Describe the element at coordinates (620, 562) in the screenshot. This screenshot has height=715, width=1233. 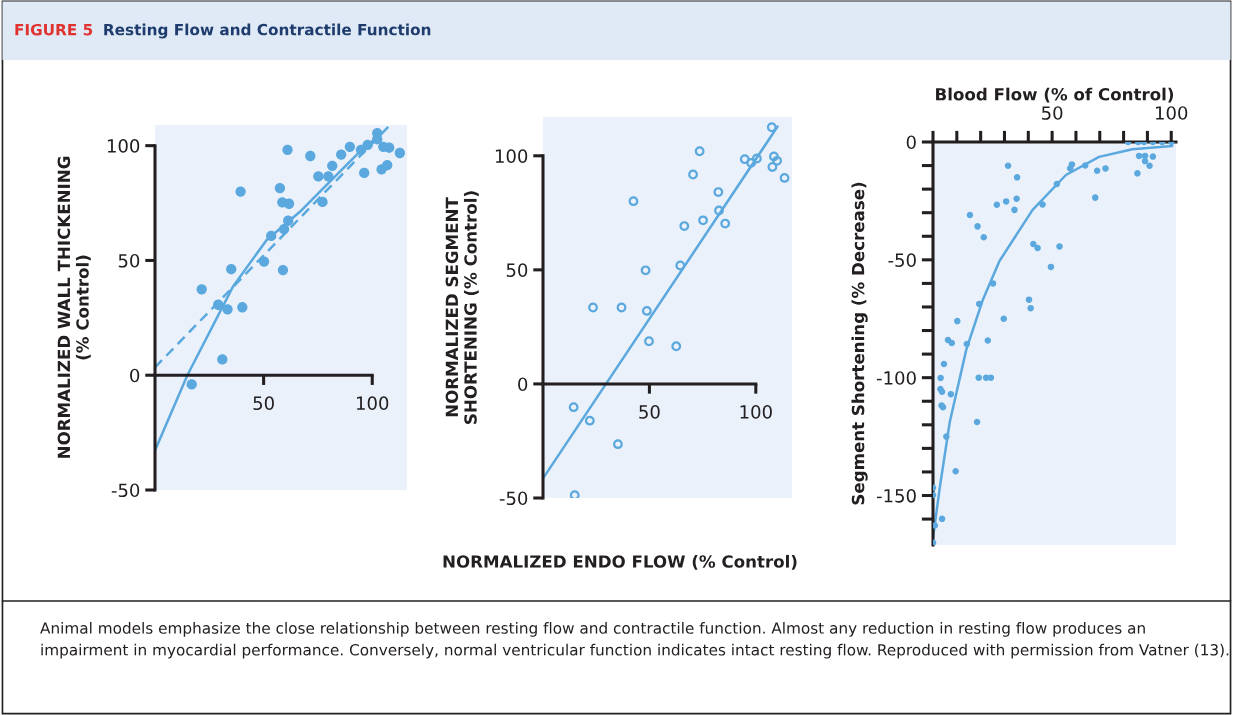
I see `x-axis-title: NORMALIZED ENDO FLOW (% Control)` at that location.